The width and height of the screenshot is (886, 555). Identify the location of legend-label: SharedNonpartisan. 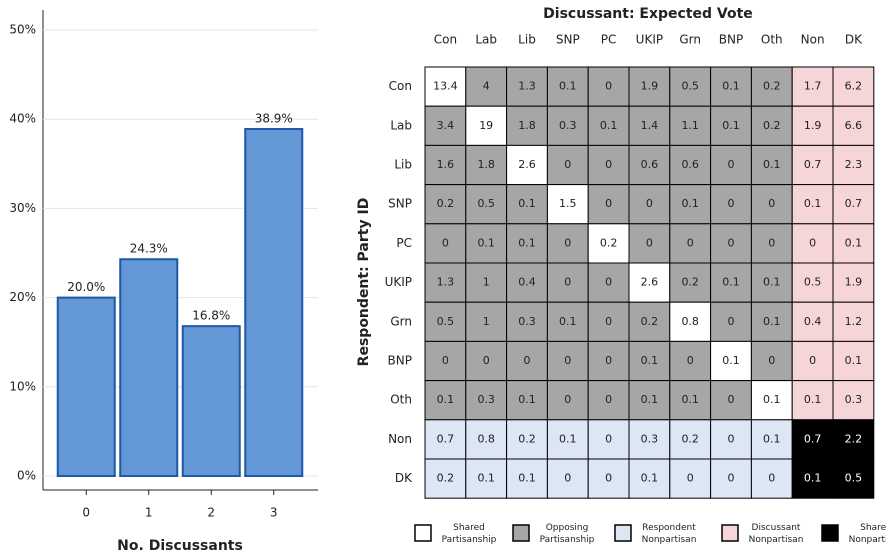
(867, 534).